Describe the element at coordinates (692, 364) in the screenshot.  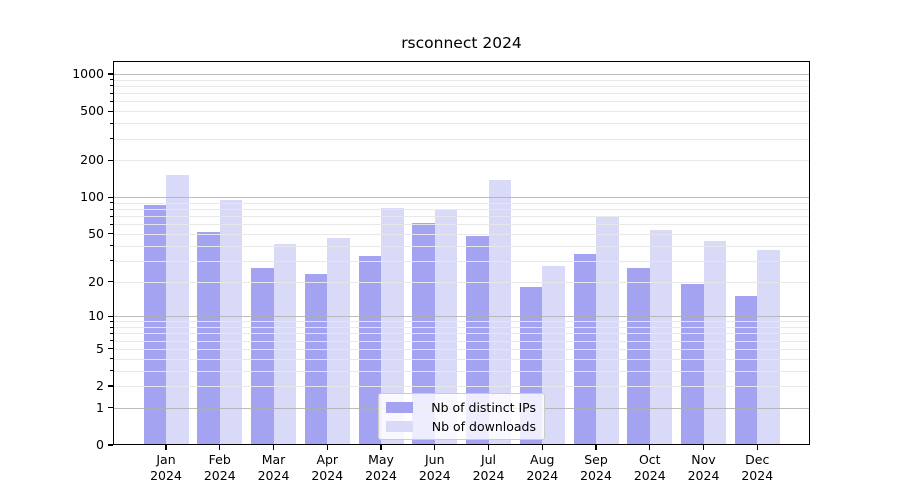
I see `bar-distinct-ips-nov` at that location.